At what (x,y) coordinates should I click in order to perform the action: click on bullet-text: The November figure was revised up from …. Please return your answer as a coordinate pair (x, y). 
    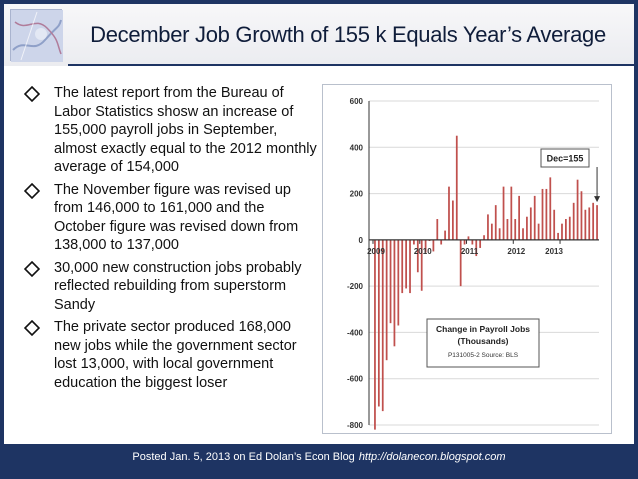
    Looking at the image, I should click on (176, 217).